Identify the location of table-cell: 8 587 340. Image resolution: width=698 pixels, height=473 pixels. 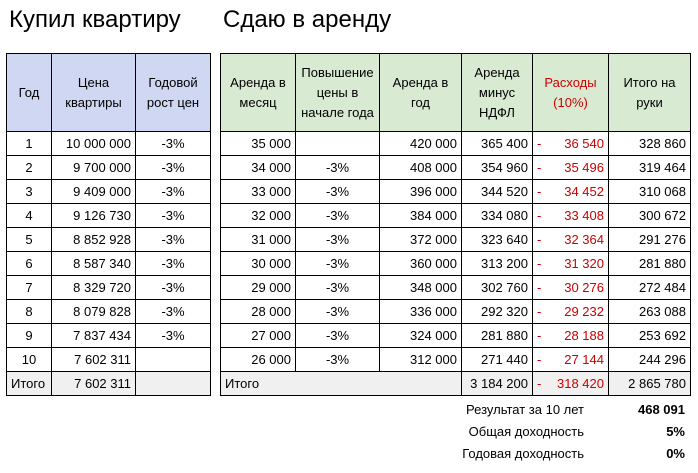
(93, 263).